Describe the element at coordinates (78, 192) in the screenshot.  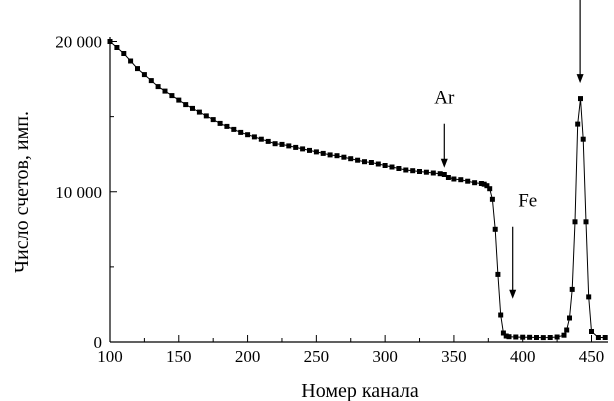
I see `y-tick-label: 10 000` at that location.